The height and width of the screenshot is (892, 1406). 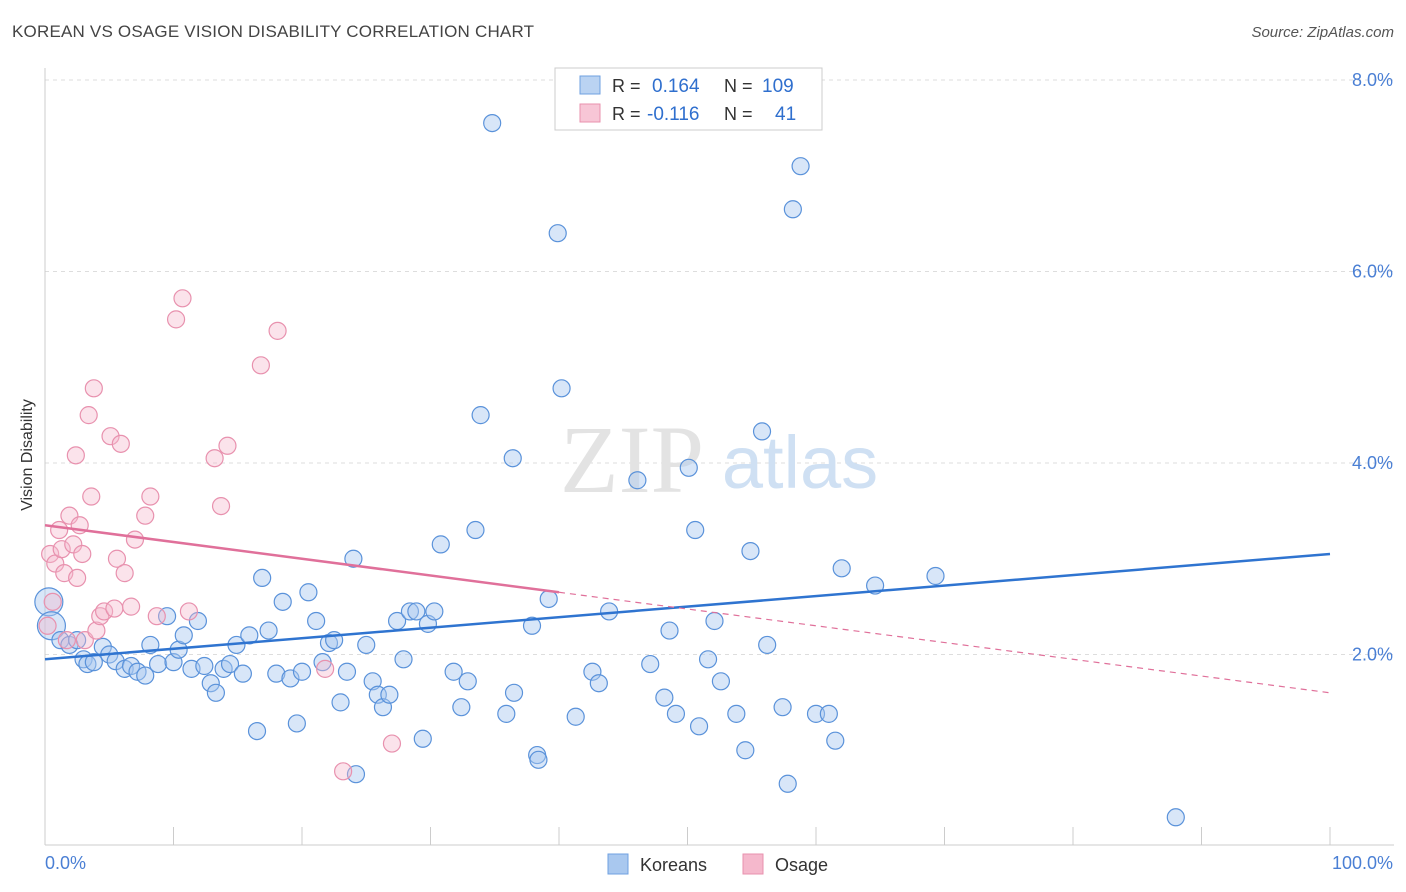 I want to click on series-legend-swatch-koreans, so click(x=618, y=864).